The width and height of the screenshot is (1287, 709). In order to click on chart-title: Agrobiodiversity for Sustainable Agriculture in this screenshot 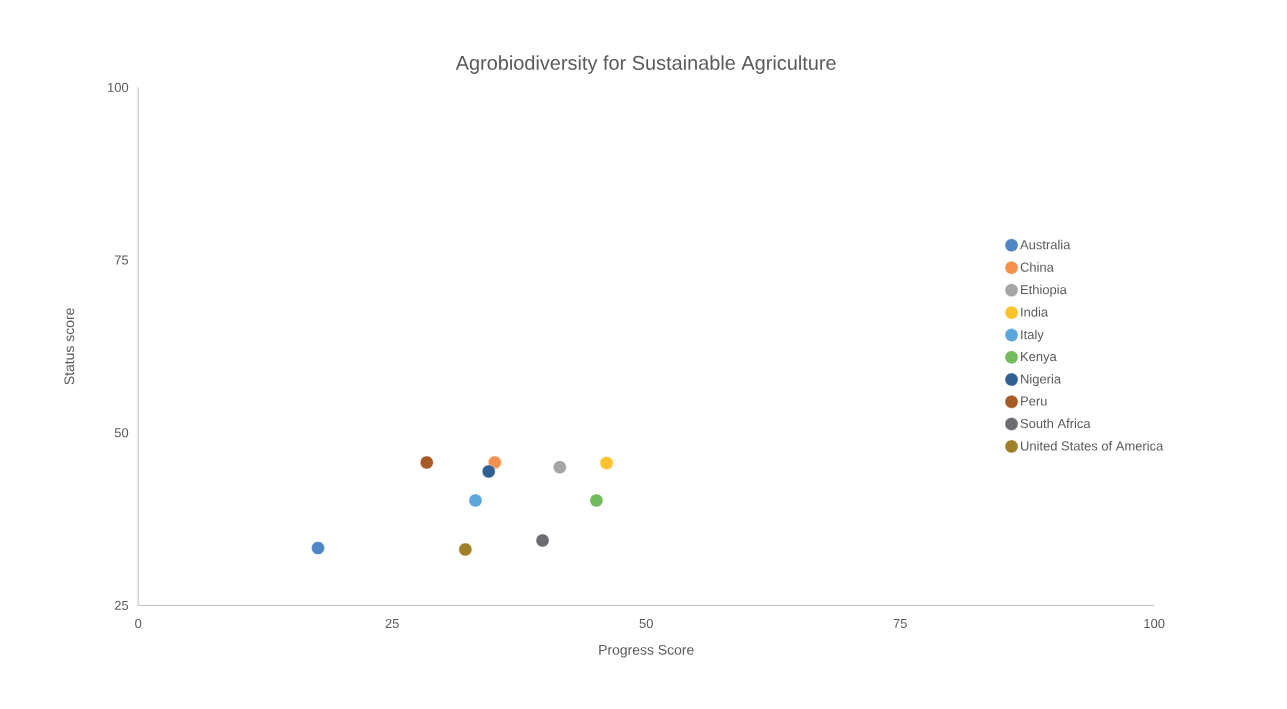, I will do `click(645, 64)`.